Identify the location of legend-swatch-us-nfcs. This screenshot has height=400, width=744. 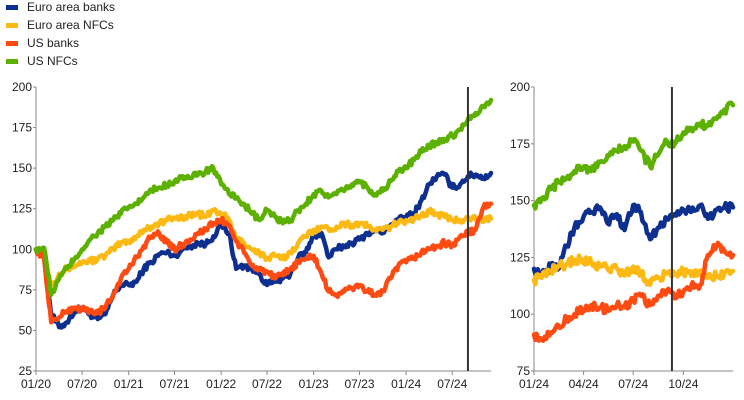
(12, 61).